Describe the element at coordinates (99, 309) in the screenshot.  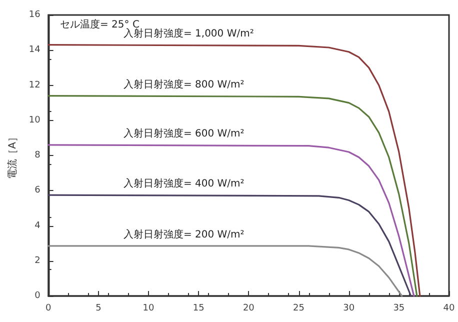
I see `x-tick-label: 5` at that location.